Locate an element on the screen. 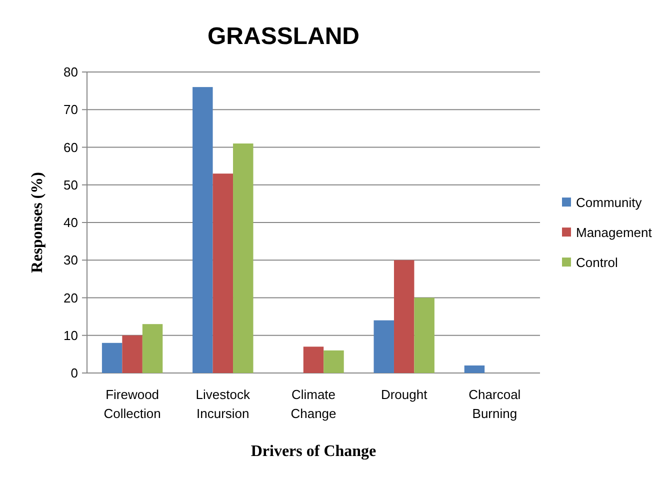 The width and height of the screenshot is (666, 477). y-tick-label: 20 is located at coordinates (71, 298).